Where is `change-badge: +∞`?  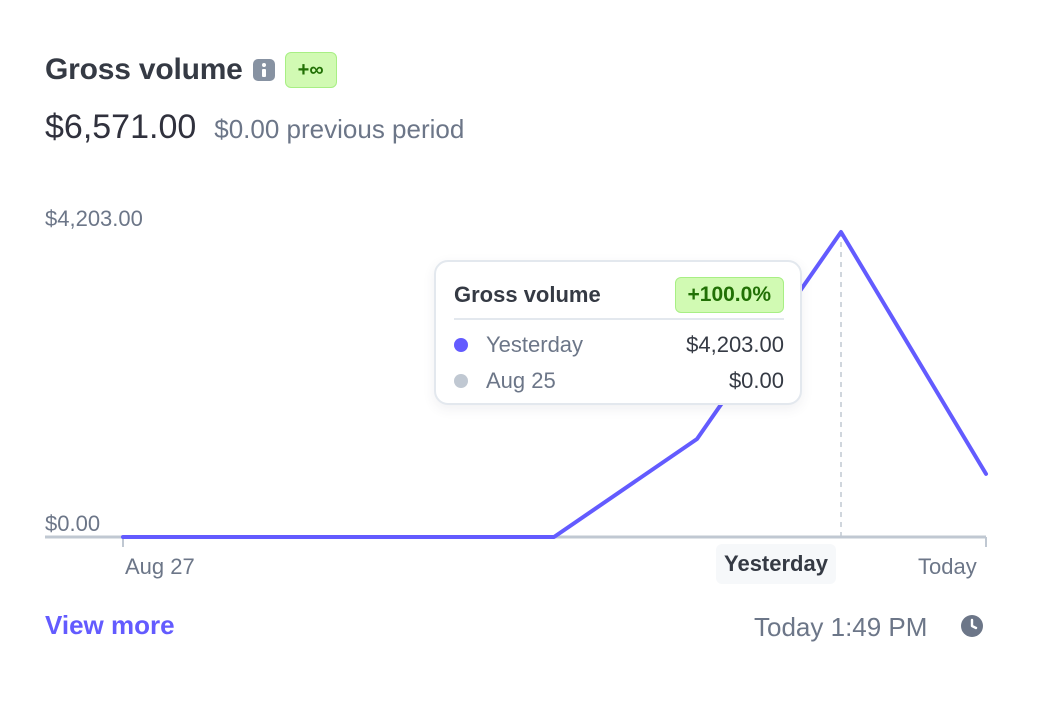
change-badge: +∞ is located at coordinates (310, 70).